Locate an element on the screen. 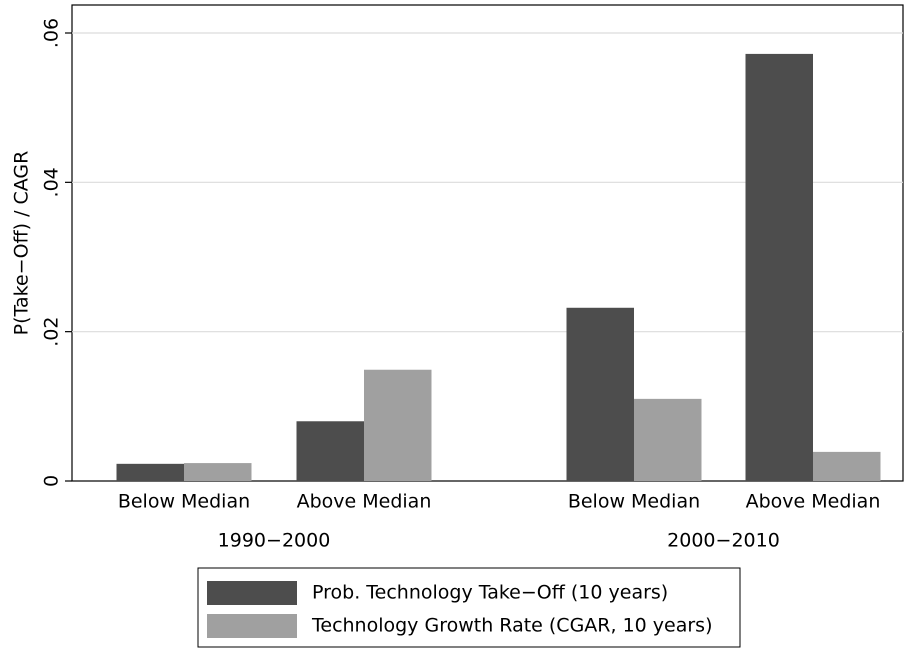 This screenshot has height=650, width=907. y-tick-label: .06 is located at coordinates (52, 33).